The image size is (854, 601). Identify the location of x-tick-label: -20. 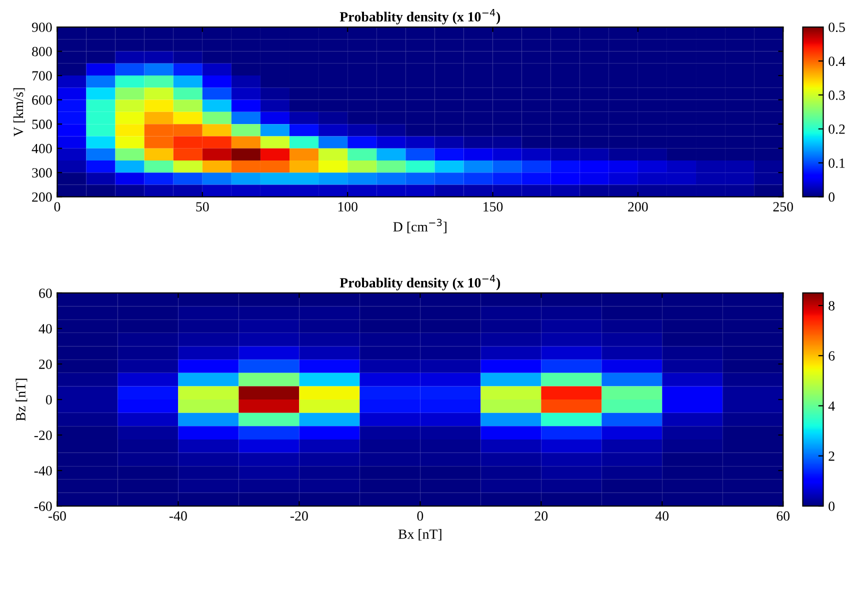
(299, 516).